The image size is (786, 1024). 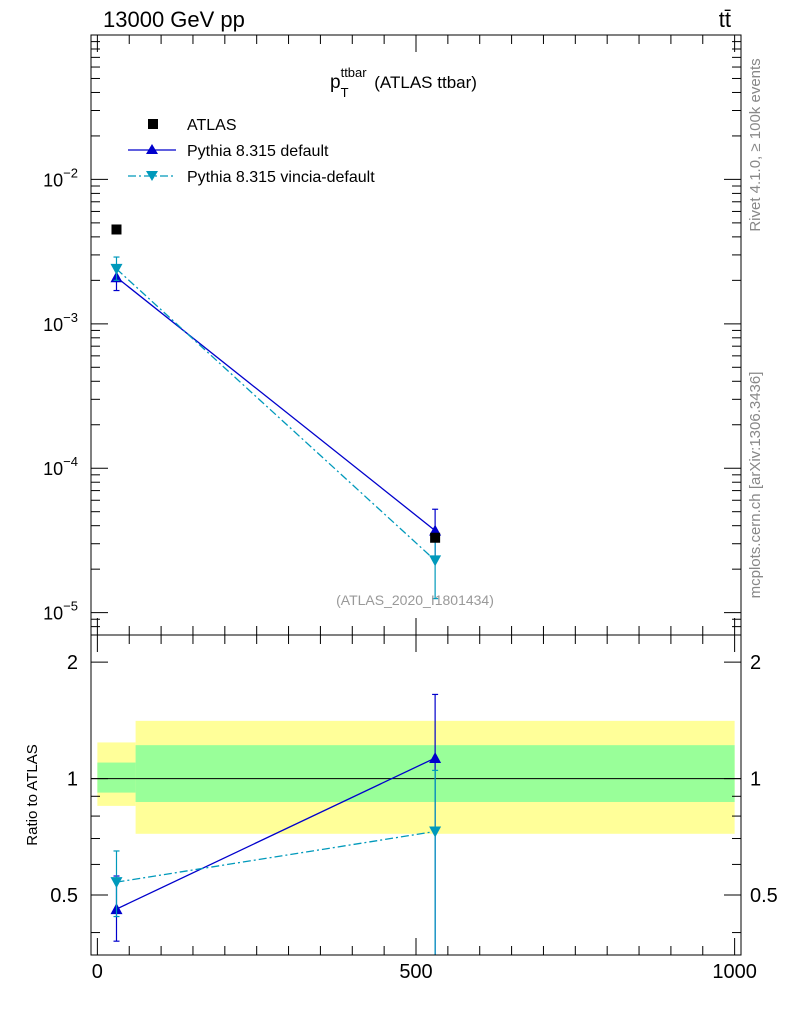 I want to click on title-suffix: (ATLAS ttbar), so click(x=423, y=82).